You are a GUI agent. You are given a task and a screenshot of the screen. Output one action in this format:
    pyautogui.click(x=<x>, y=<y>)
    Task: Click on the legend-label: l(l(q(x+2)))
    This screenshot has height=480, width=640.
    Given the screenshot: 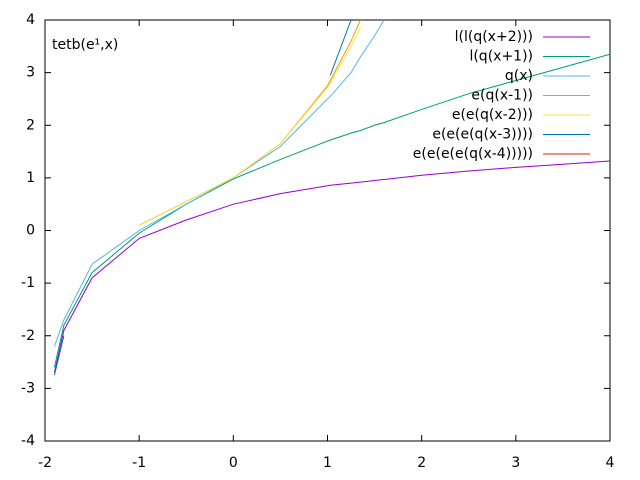 What is the action you would take?
    pyautogui.click(x=494, y=37)
    